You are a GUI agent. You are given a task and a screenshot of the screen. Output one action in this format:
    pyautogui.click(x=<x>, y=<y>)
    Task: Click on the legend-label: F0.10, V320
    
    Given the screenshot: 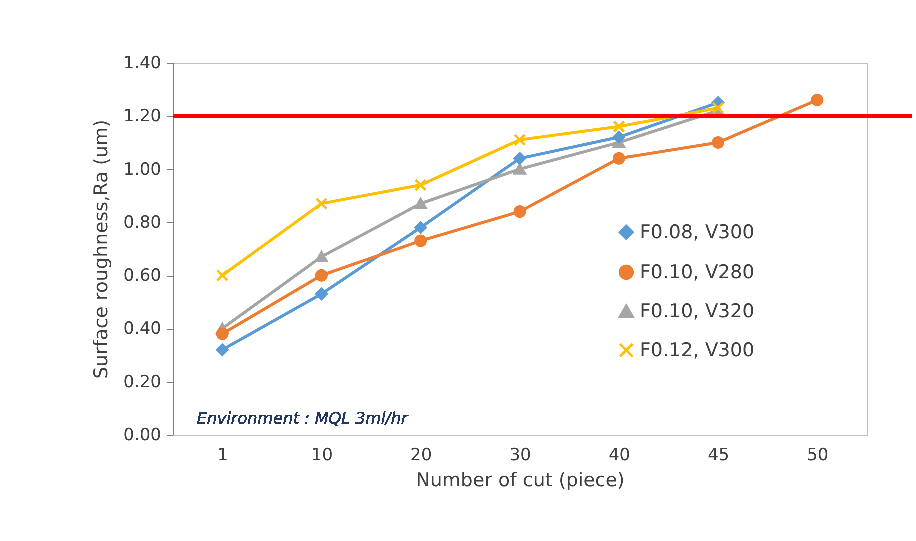 What is the action you would take?
    pyautogui.click(x=697, y=311)
    